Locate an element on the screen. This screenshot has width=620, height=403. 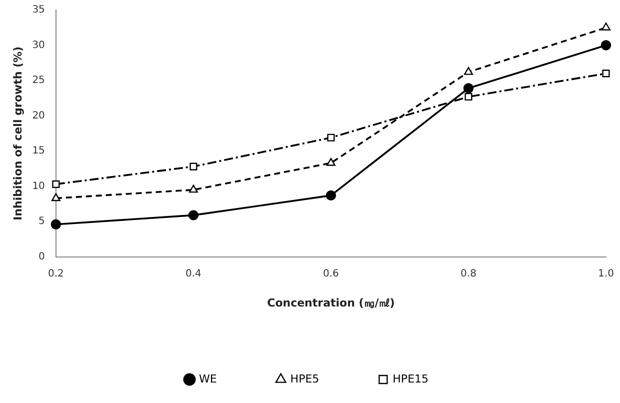
y-tick-label: 35 is located at coordinates (38, 10).